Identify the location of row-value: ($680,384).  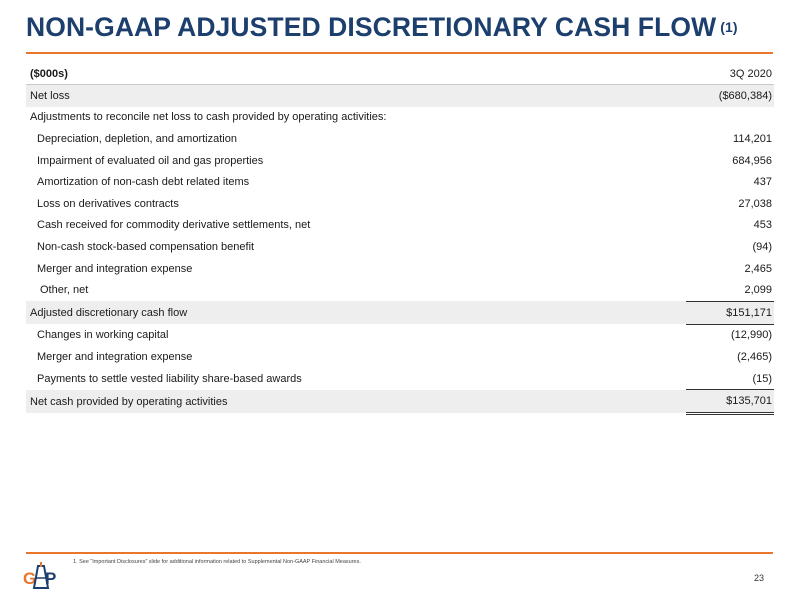
(730, 95).